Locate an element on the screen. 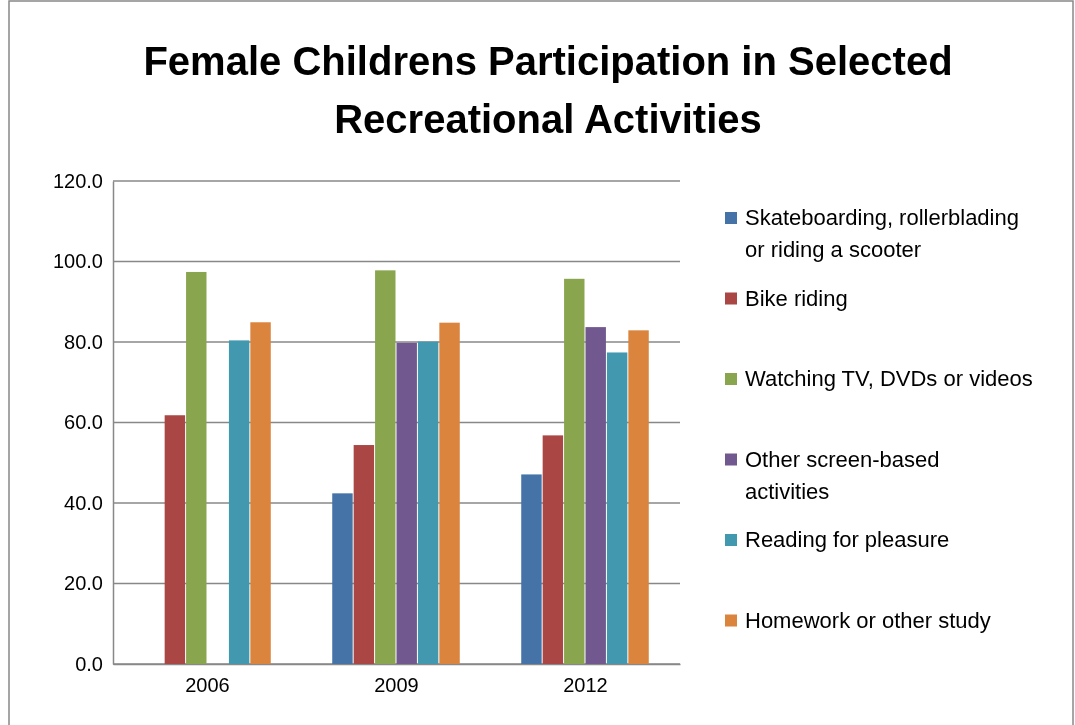 This screenshot has height=725, width=1075. y-tick-label: 120.0 is located at coordinates (77, 180).